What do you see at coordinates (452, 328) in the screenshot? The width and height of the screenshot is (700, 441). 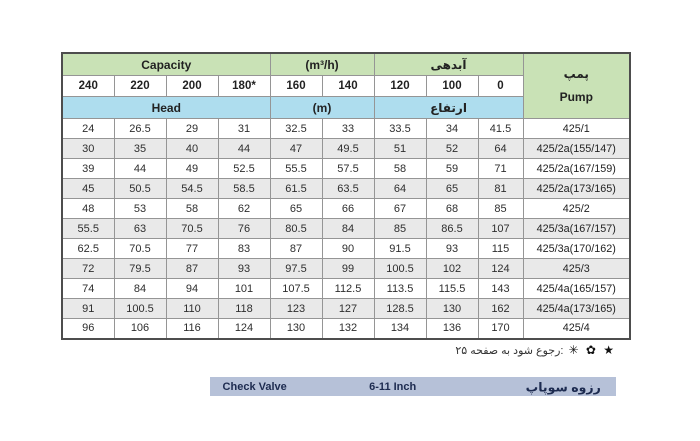 I see `head-value-cell: 136` at bounding box center [452, 328].